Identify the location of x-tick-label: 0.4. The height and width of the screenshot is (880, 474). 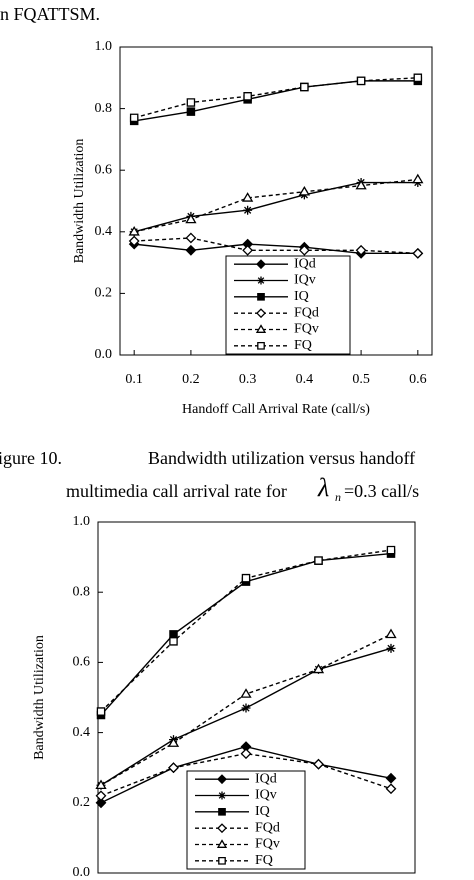
(305, 379).